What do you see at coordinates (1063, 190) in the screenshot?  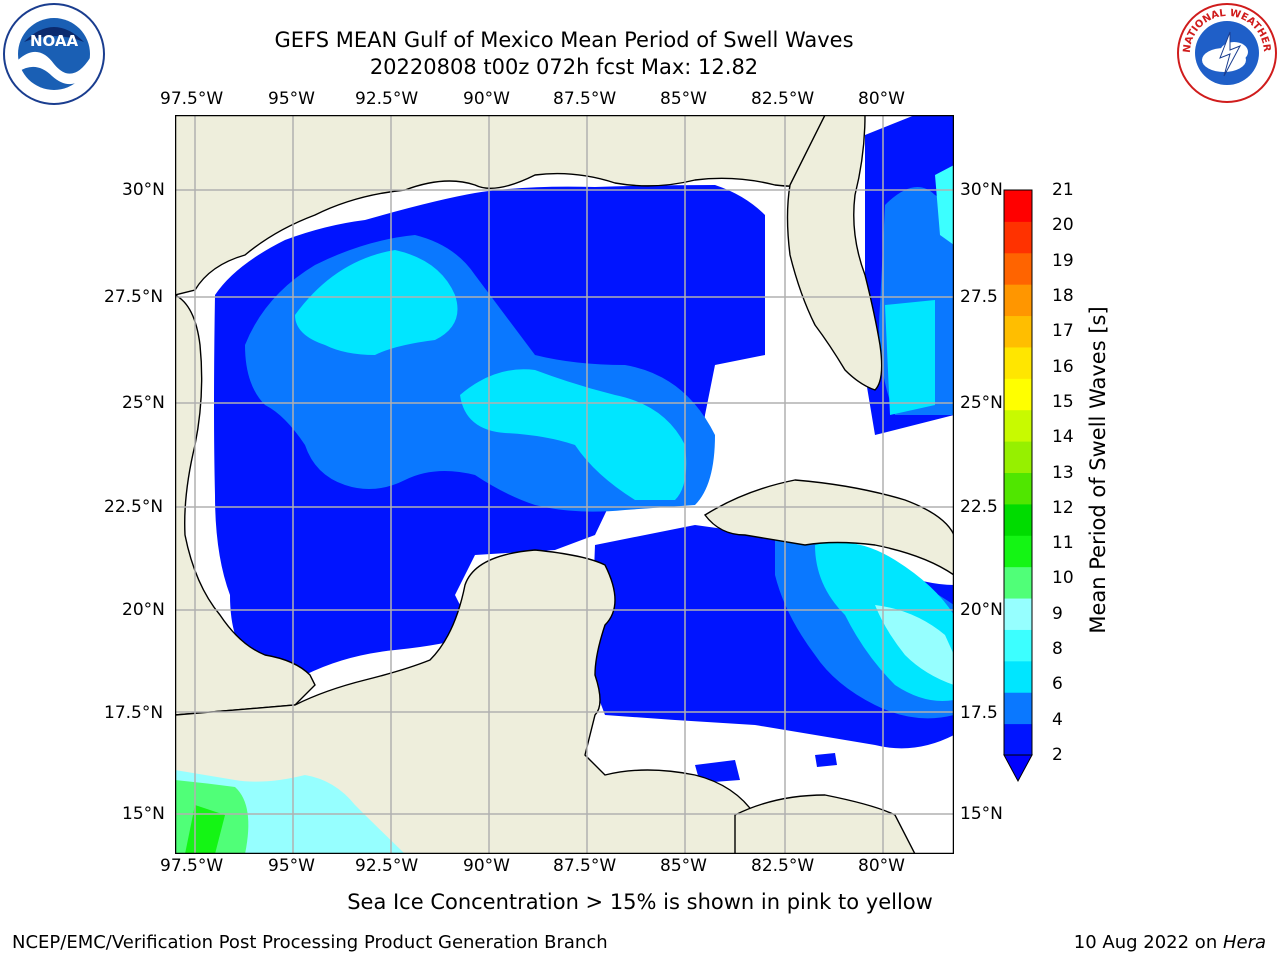 I see `colorbar-tick-label: 21` at bounding box center [1063, 190].